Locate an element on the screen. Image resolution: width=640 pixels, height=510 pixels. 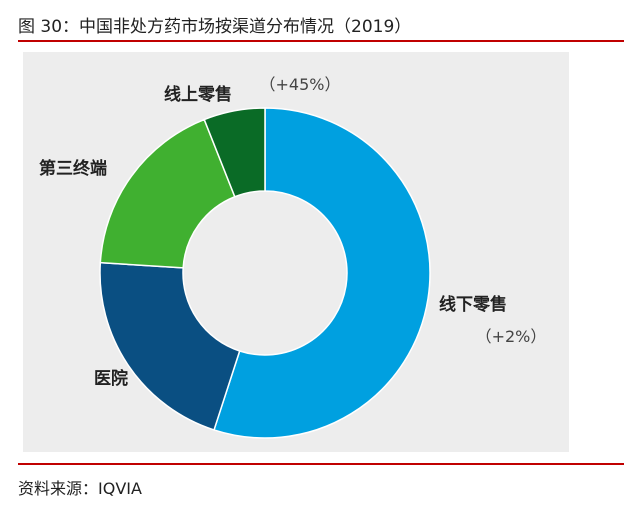
slice-label-2: 医院 is located at coordinates (111, 378).